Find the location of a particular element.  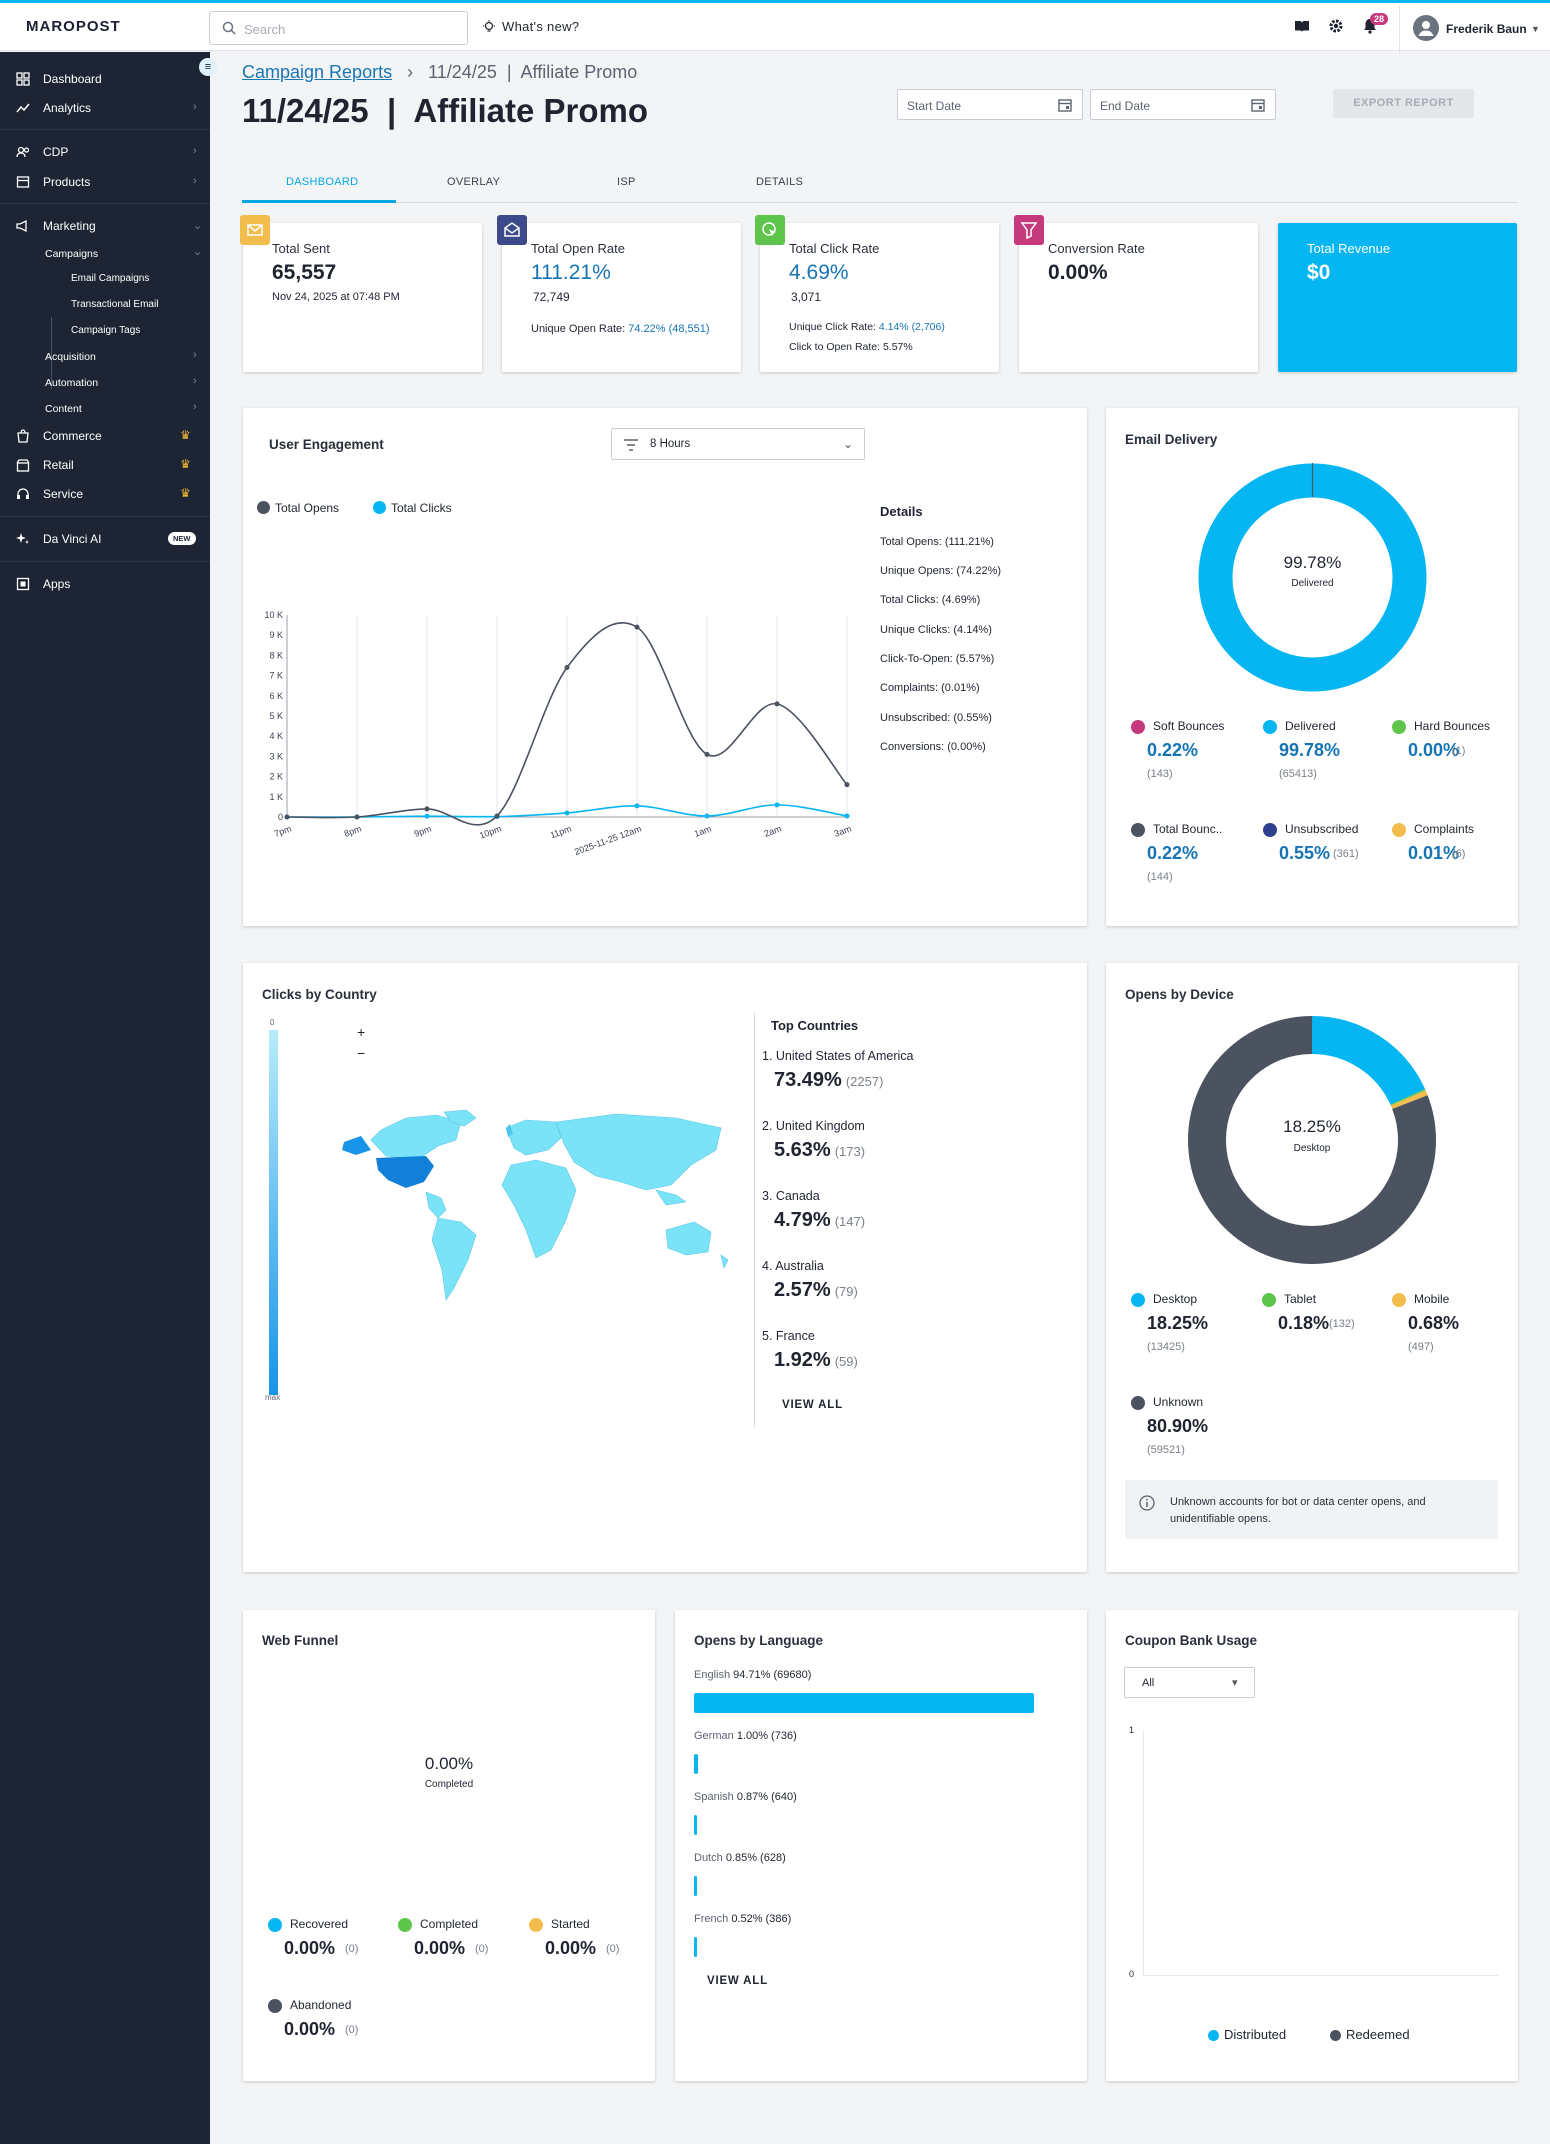

scale-min-label: 0 is located at coordinates (272, 1022).